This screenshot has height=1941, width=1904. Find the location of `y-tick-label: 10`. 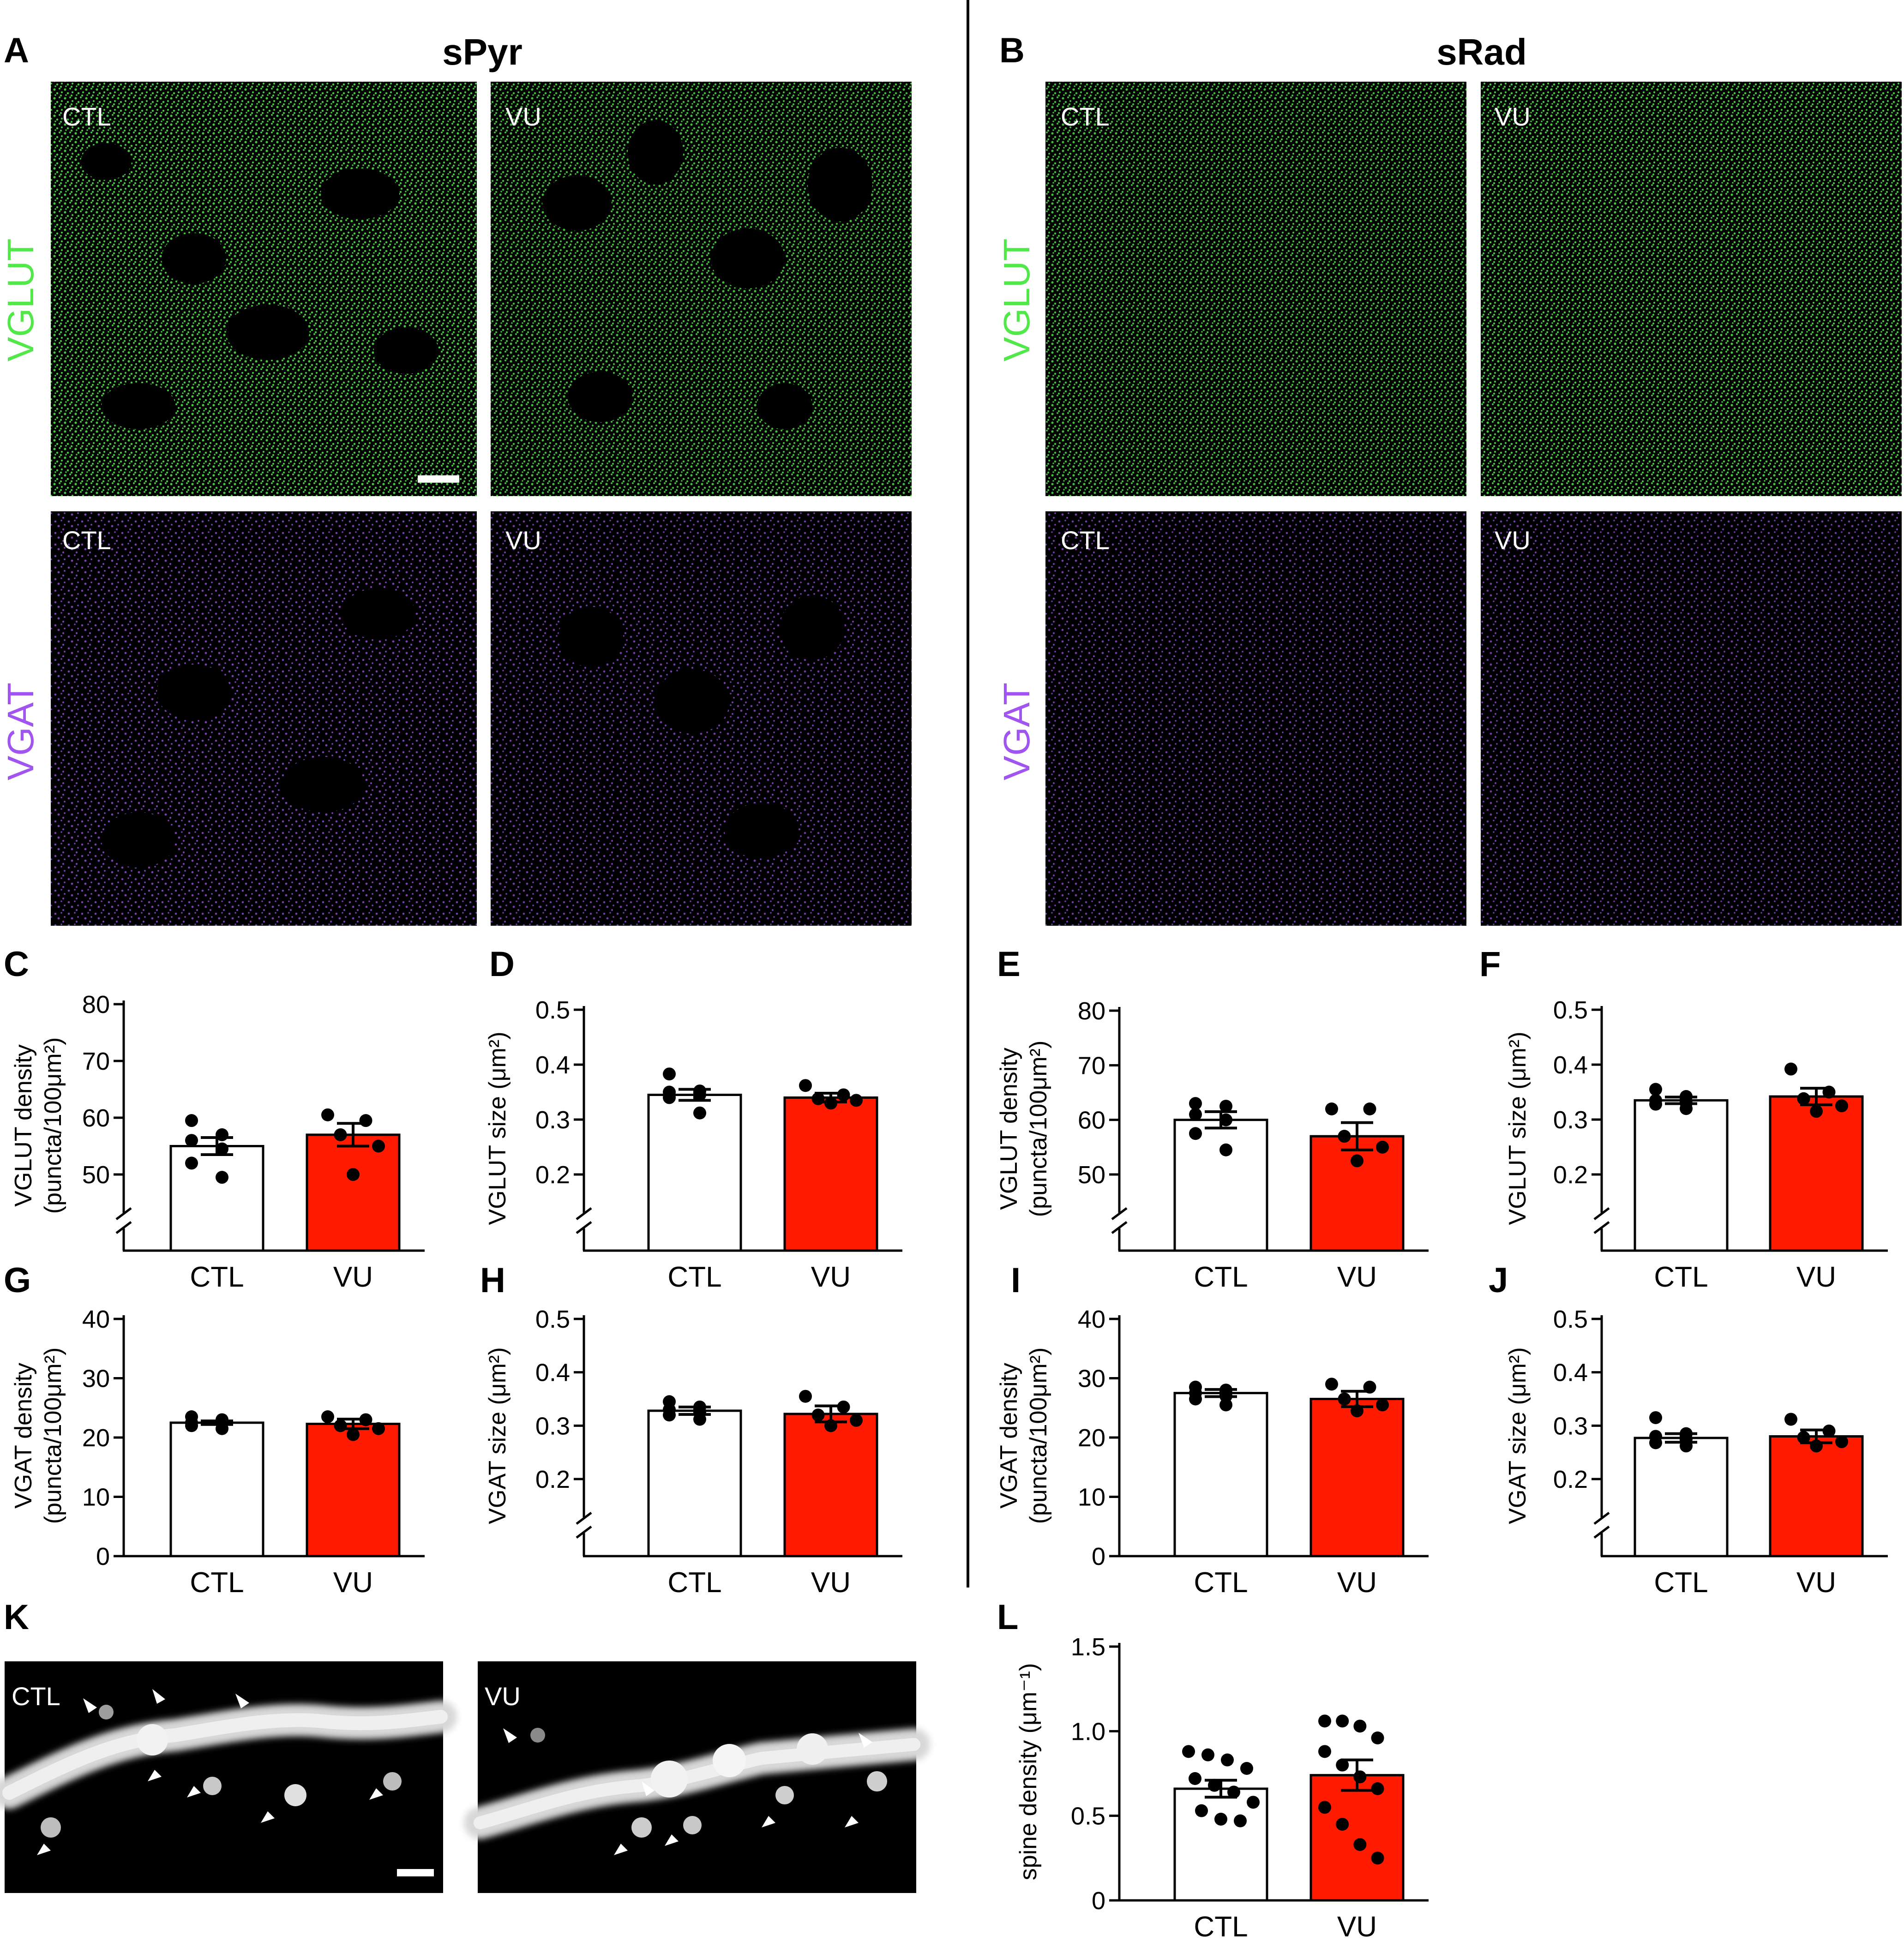

y-tick-label: 10 is located at coordinates (96, 1497).